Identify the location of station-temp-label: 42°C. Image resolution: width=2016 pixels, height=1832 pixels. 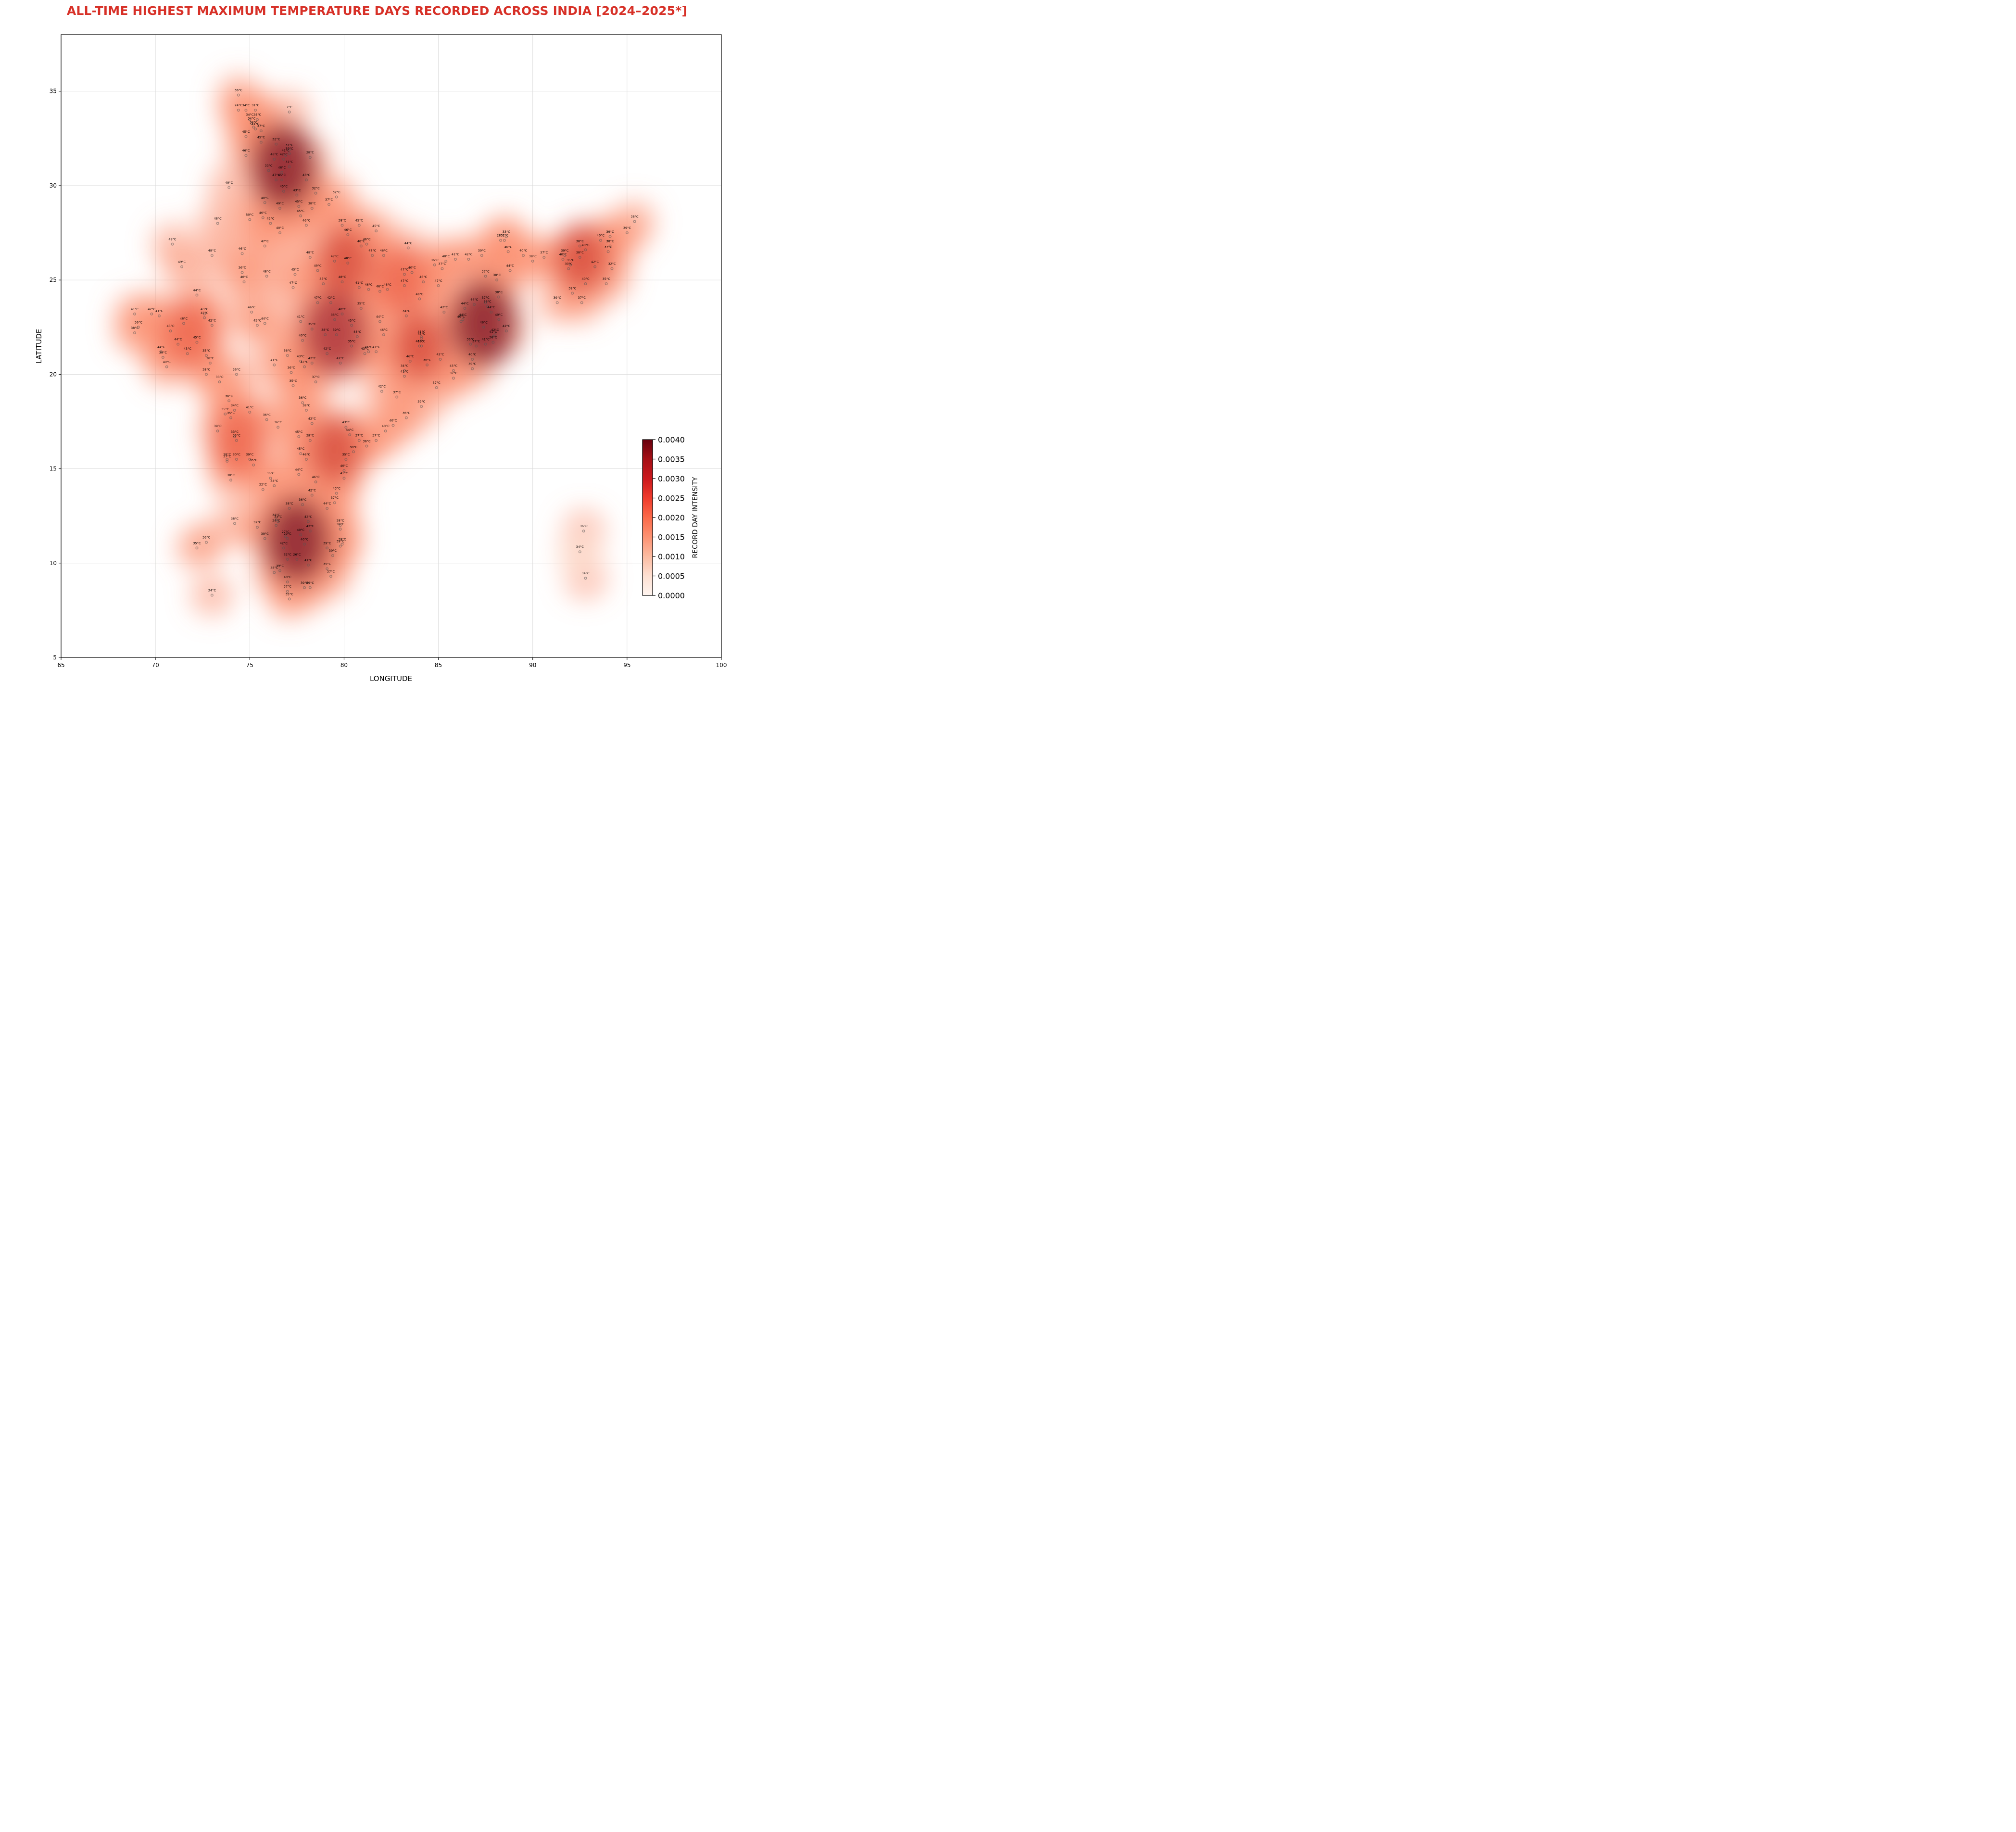
(327, 349).